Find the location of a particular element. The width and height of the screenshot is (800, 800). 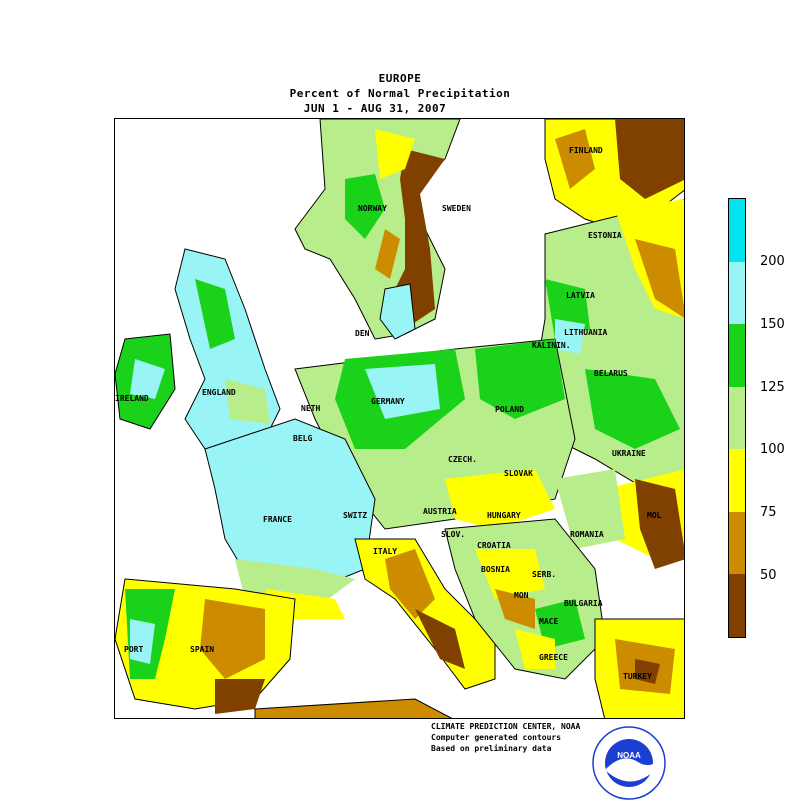

label-slovenia: SLOV. is located at coordinates (453, 534).